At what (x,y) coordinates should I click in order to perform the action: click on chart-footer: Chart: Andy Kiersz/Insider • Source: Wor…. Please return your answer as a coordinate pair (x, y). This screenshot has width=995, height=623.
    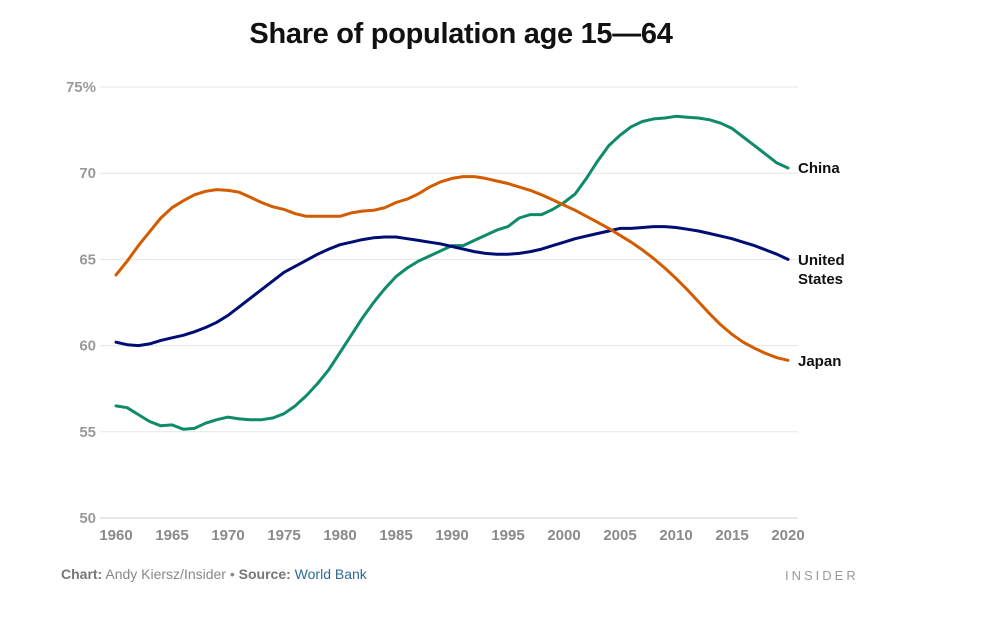
    Looking at the image, I should click on (214, 574).